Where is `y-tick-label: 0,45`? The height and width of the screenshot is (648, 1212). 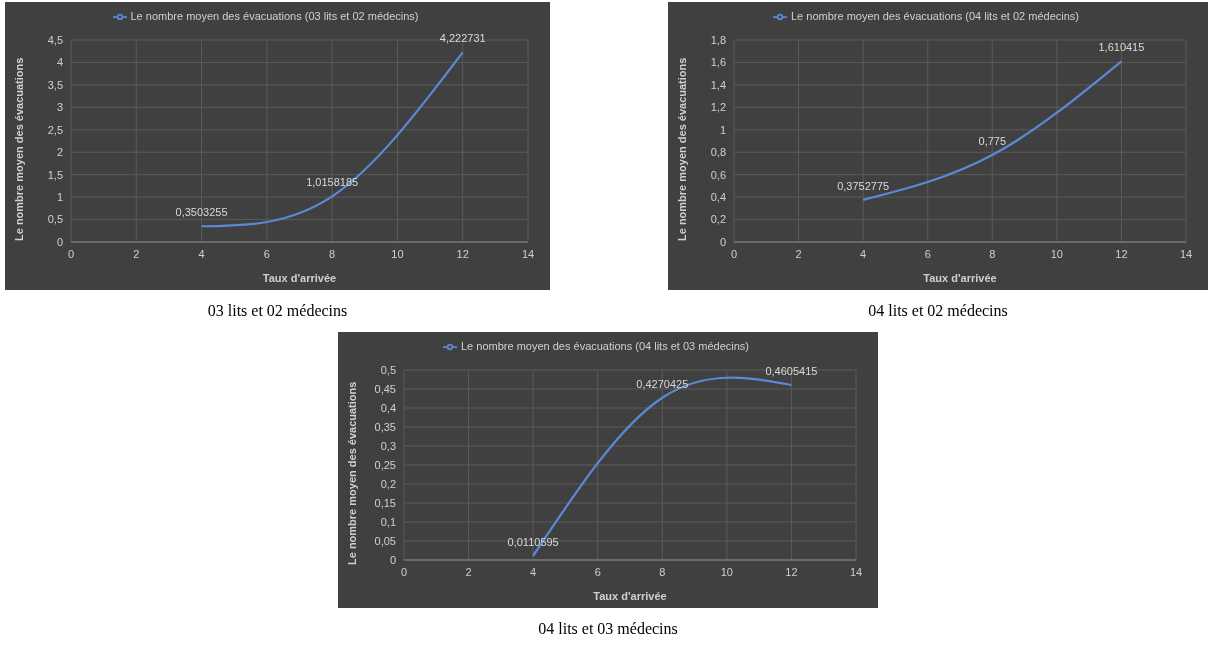
y-tick-label: 0,45 is located at coordinates (385, 388).